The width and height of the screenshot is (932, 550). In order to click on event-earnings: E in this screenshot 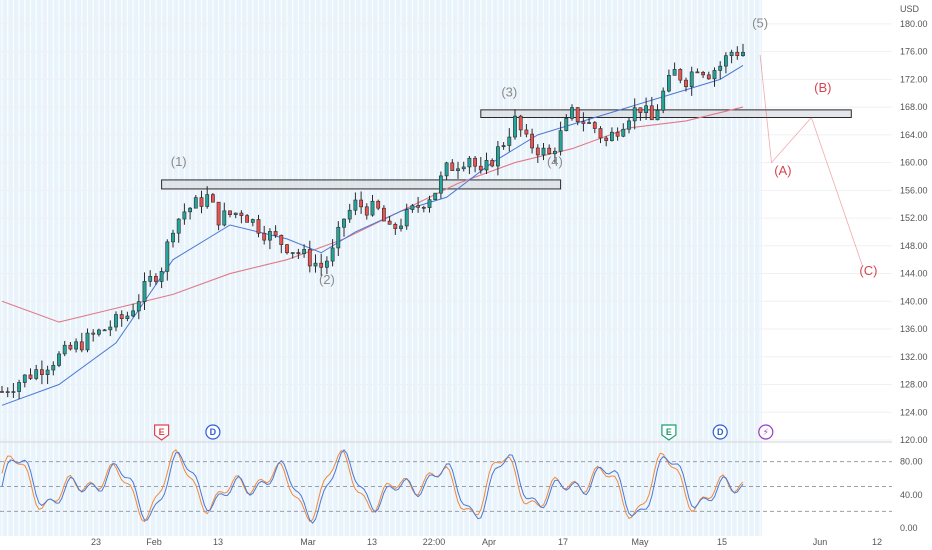, I will do `click(162, 432)`.